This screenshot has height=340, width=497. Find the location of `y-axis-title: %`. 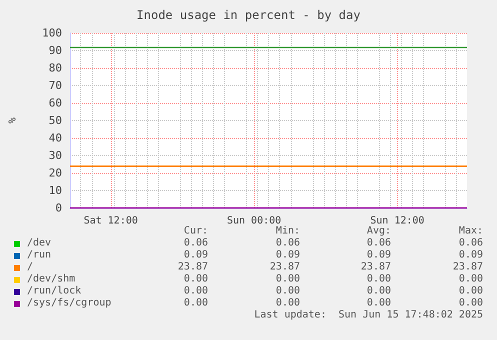

y-axis-title: % is located at coordinates (13, 120).